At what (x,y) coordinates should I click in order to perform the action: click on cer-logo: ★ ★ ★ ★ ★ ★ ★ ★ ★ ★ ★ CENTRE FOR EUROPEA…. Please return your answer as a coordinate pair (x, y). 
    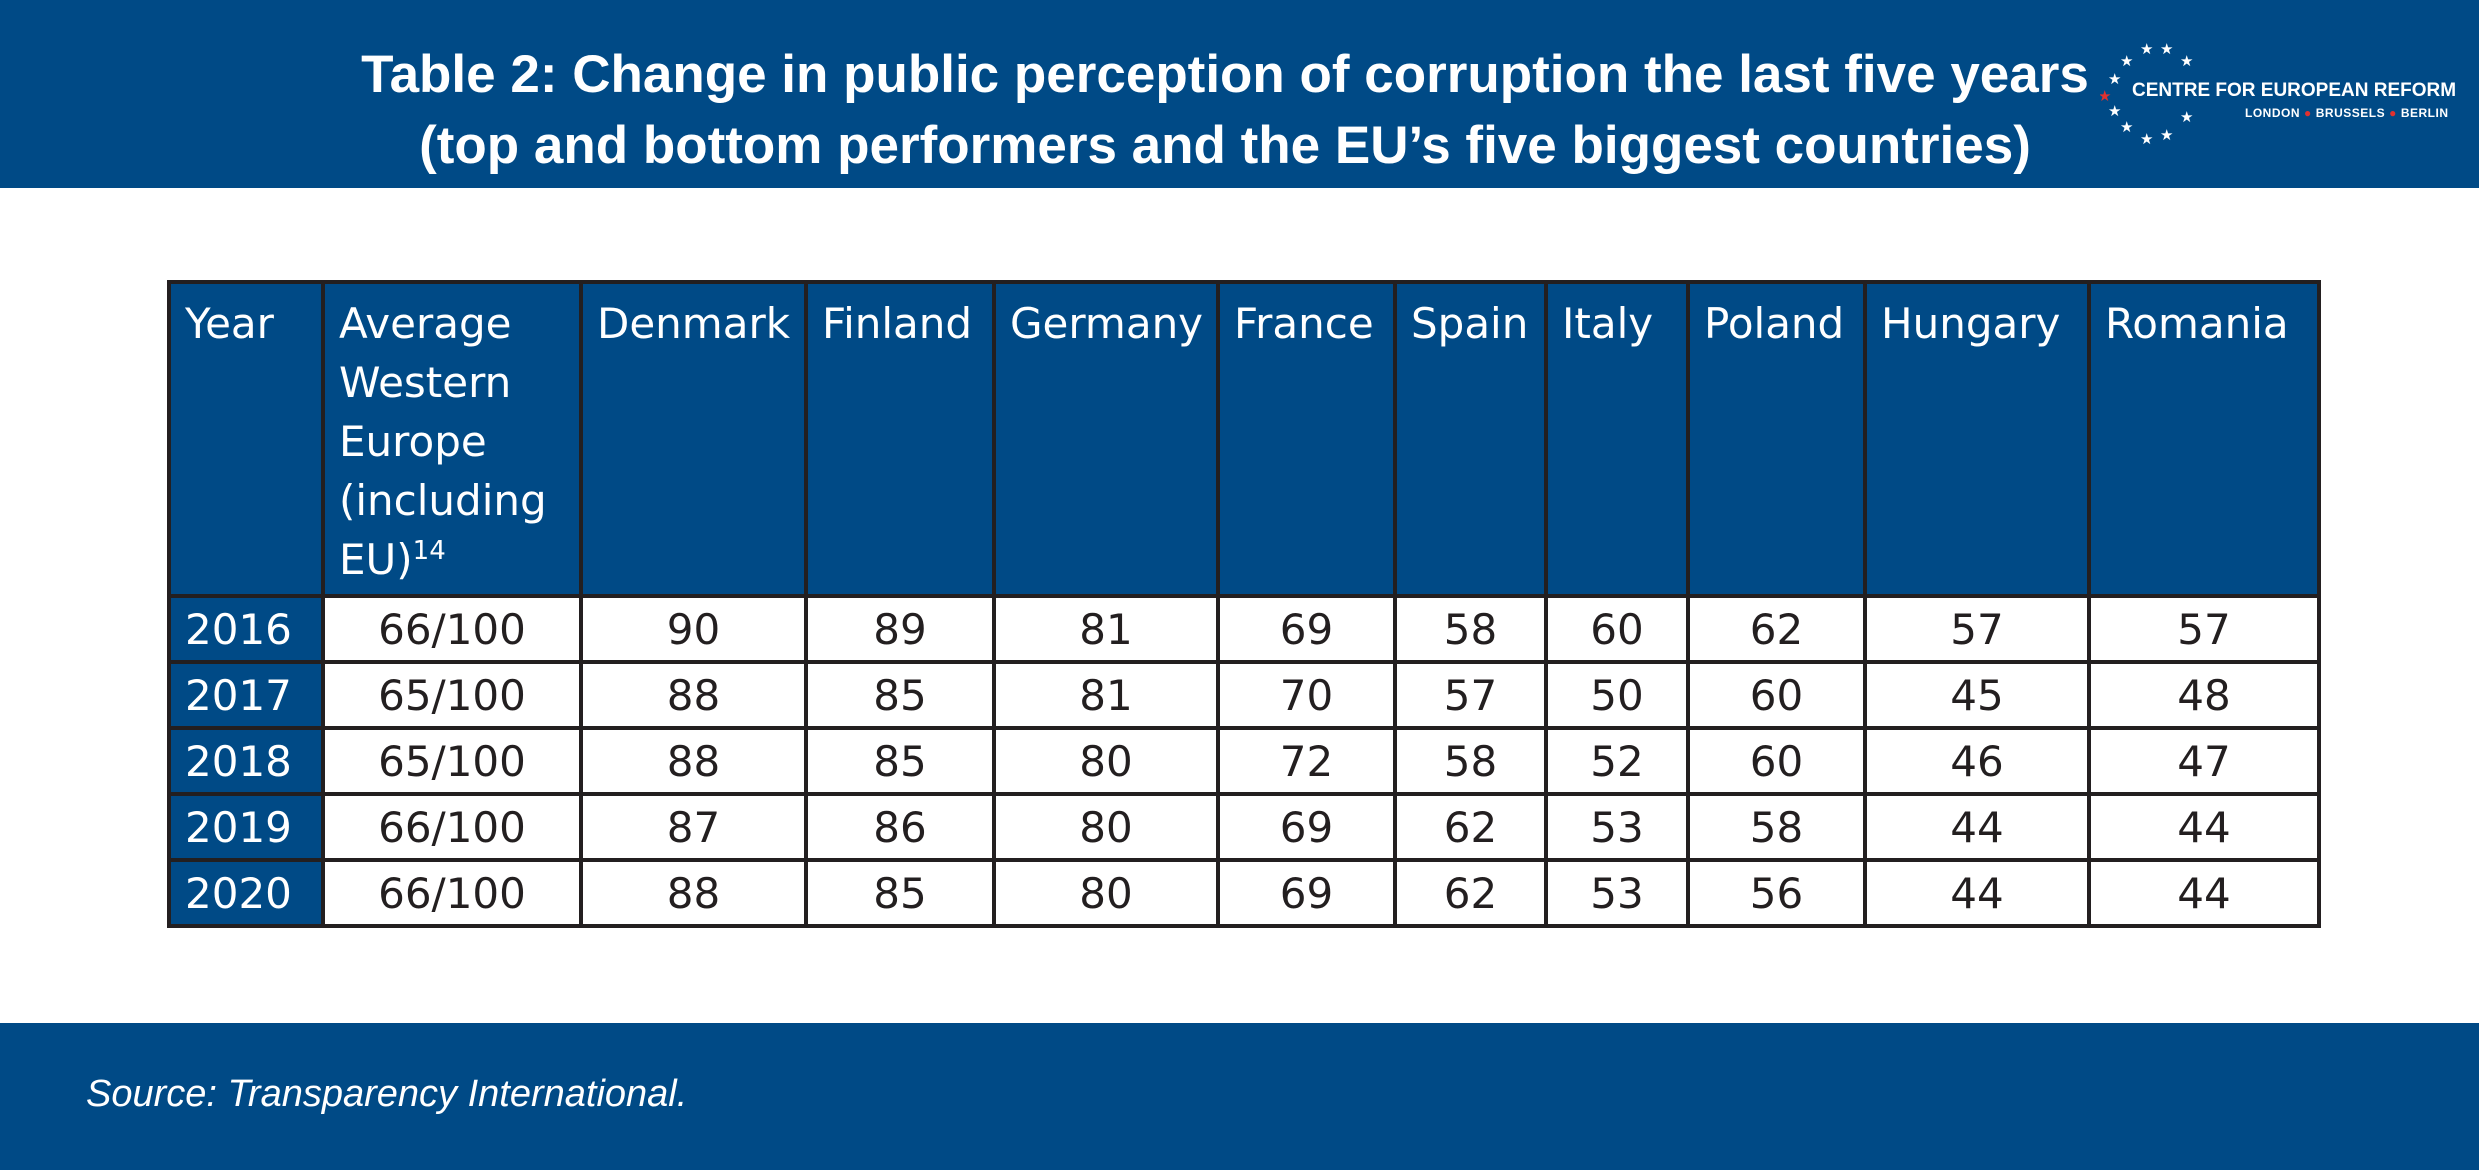
    Looking at the image, I should click on (2280, 95).